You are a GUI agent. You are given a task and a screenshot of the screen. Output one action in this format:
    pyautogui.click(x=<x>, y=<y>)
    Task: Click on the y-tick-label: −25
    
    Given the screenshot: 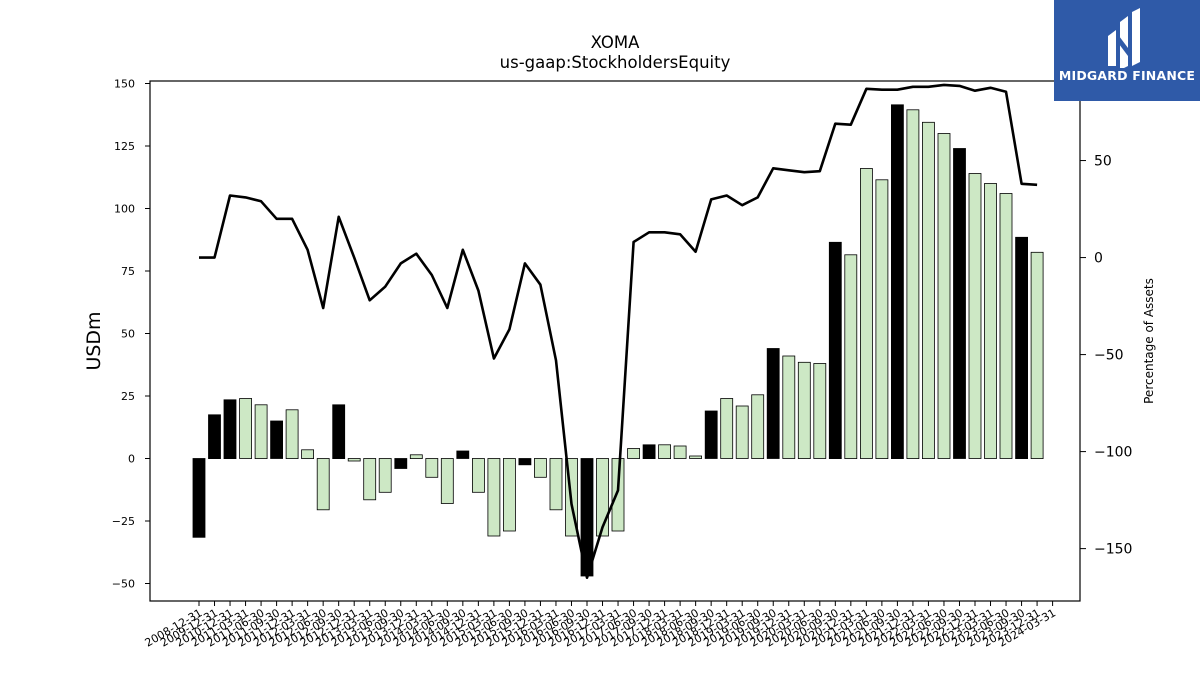 What is the action you would take?
    pyautogui.click(x=123, y=521)
    